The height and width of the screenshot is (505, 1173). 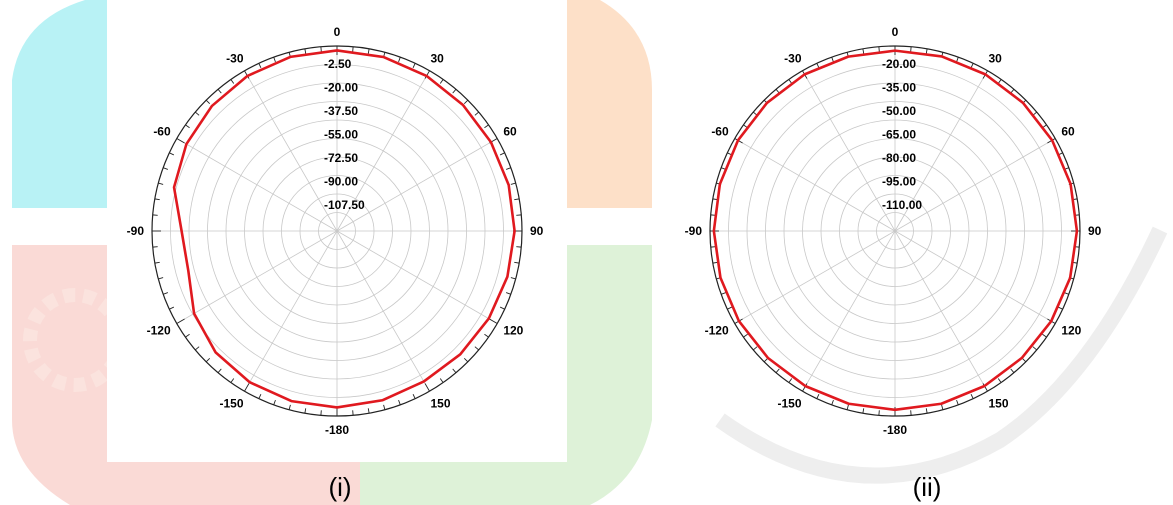 What do you see at coordinates (899, 88) in the screenshot?
I see `radial-tick-label: -35.00` at bounding box center [899, 88].